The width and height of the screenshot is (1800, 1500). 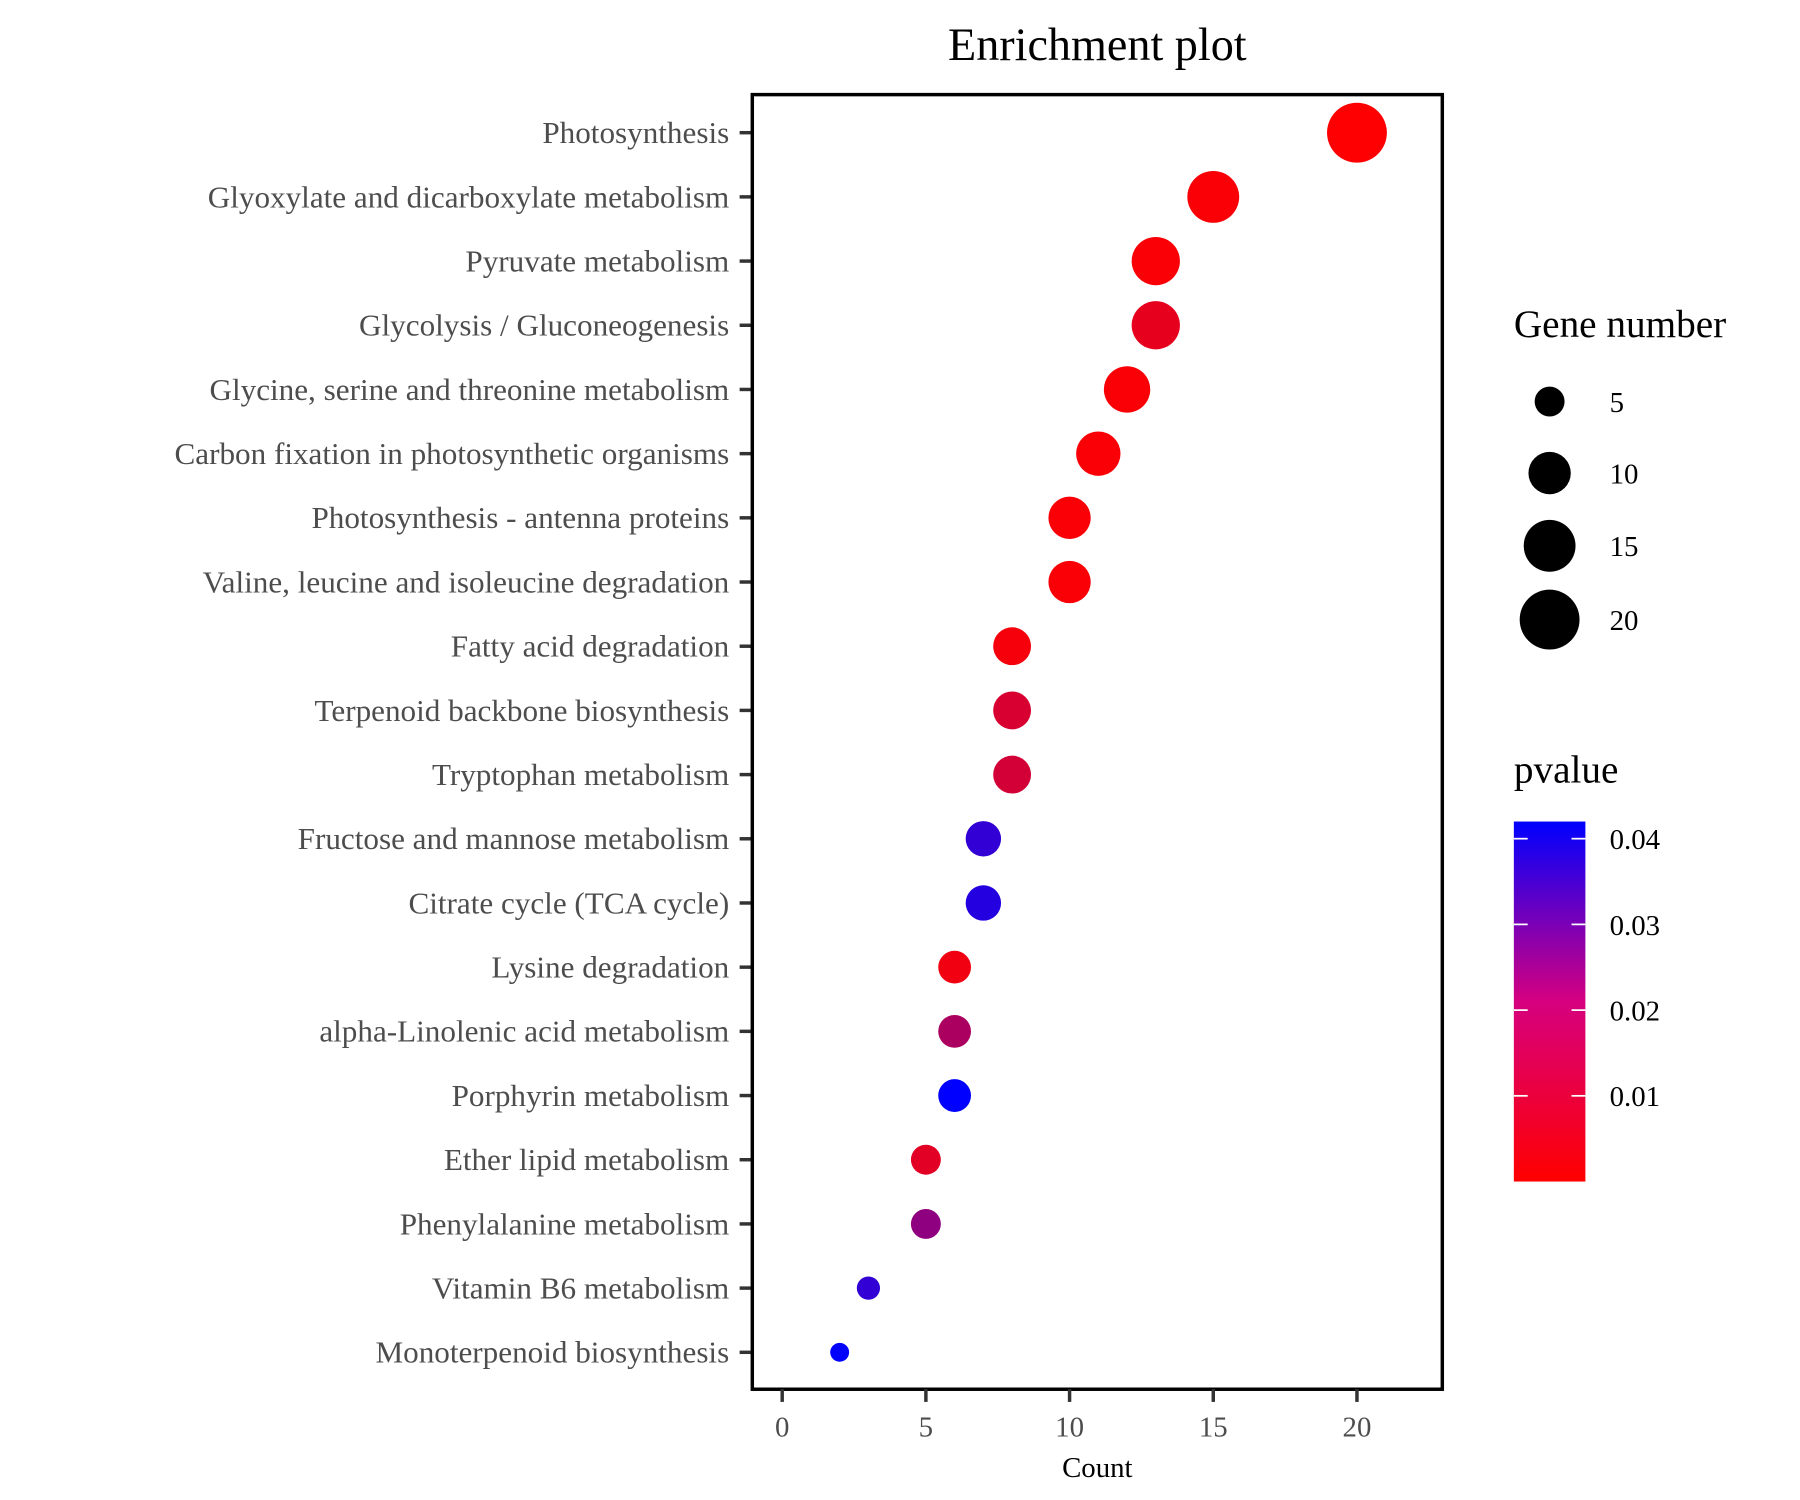 What do you see at coordinates (514, 838) in the screenshot?
I see `y-tick-label: Fructose and mannose metabolism` at bounding box center [514, 838].